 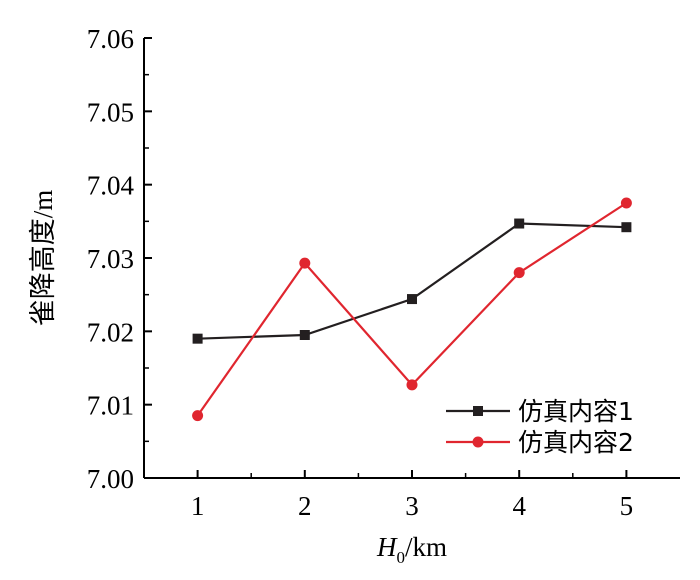 What do you see at coordinates (540, 427) in the screenshot?
I see `legend: 仿真内容1 仿真内容2` at bounding box center [540, 427].